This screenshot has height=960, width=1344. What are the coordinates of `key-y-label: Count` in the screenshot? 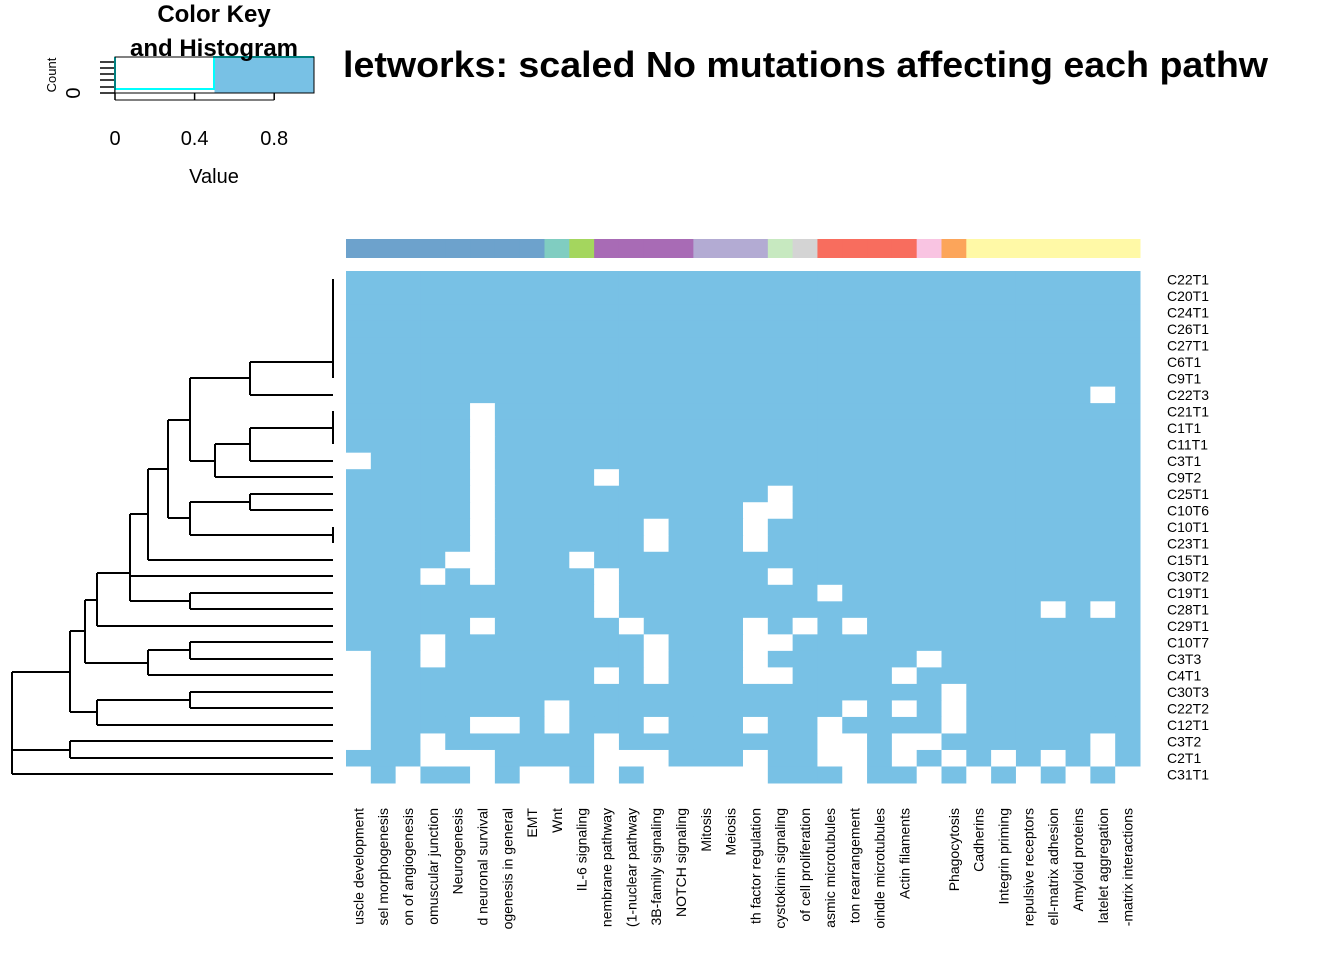 It's located at (51, 74).